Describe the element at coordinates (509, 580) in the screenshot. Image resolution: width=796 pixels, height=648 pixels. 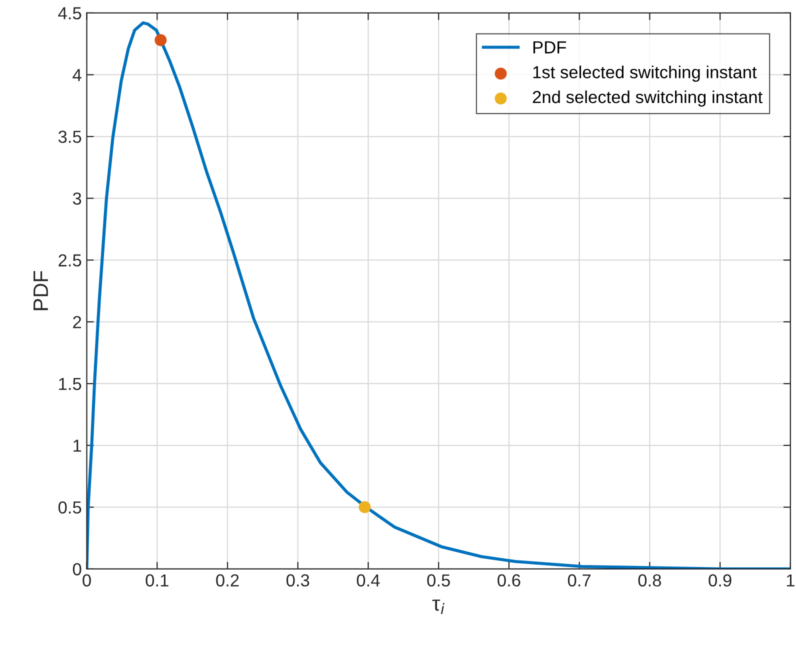
I see `x-tick-label: 0.6` at that location.